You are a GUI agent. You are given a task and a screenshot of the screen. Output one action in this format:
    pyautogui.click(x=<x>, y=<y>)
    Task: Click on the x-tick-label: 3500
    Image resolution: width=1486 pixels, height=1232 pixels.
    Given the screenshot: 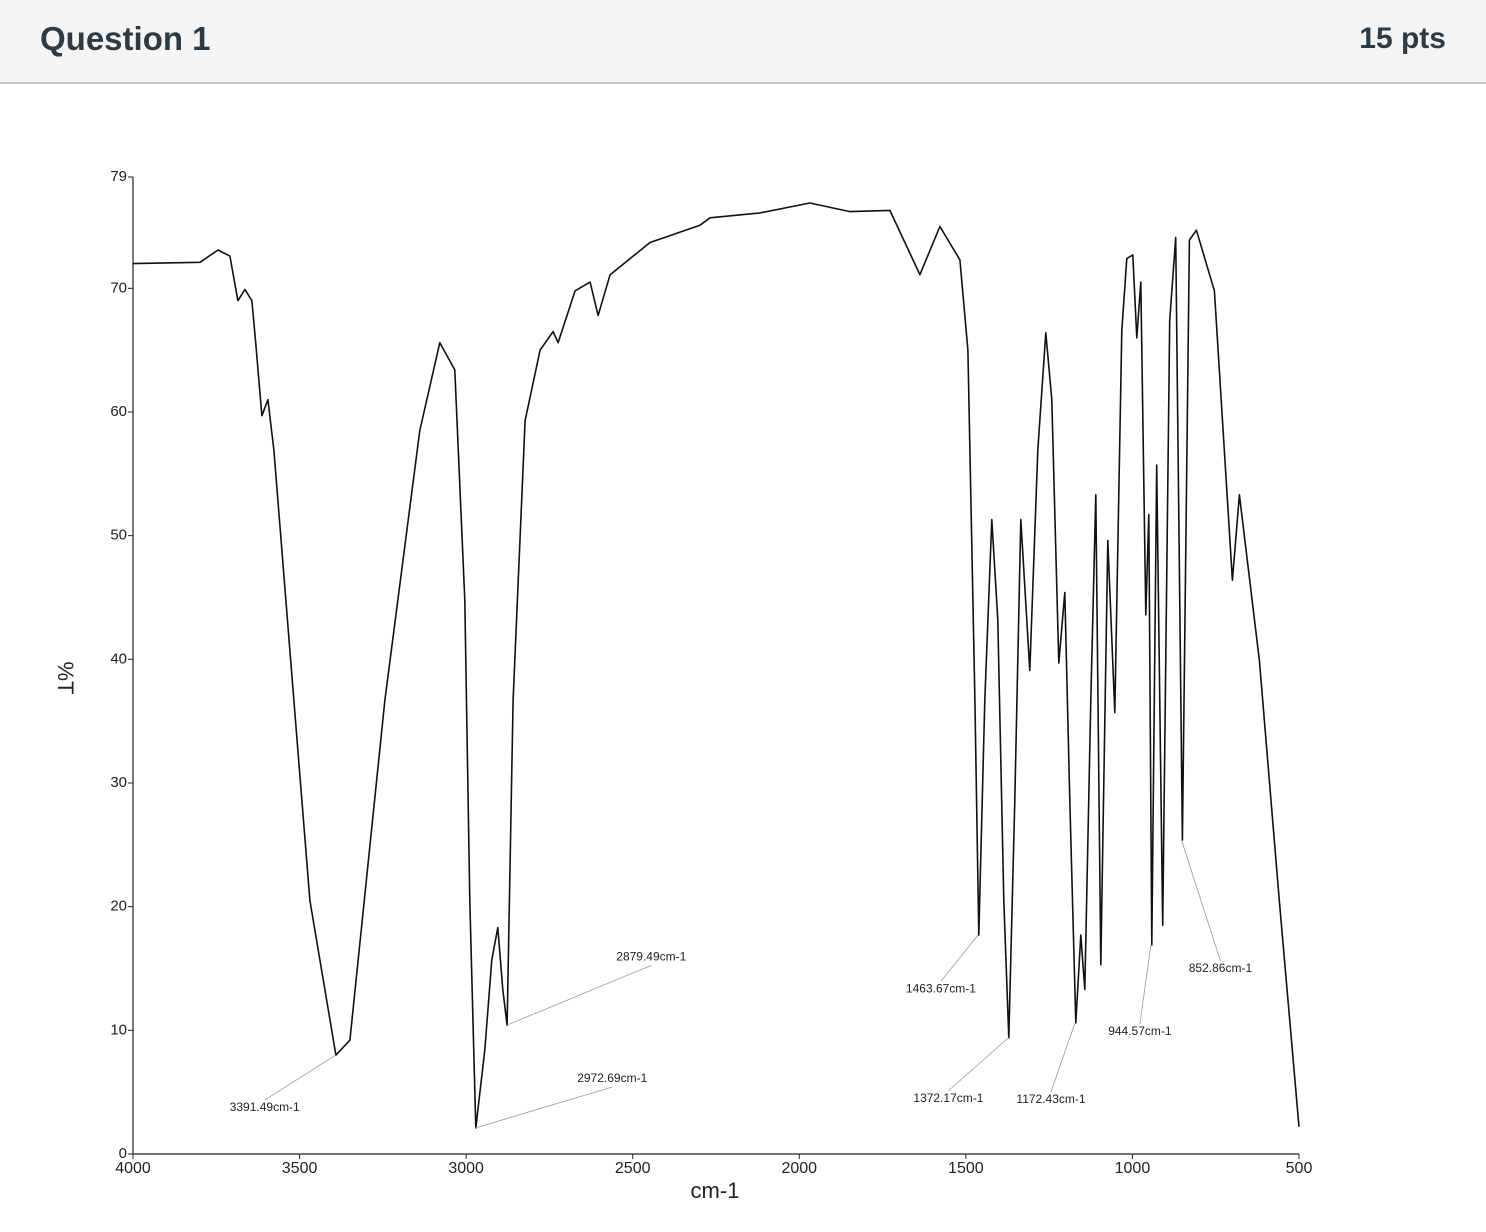 What is the action you would take?
    pyautogui.click(x=300, y=1168)
    